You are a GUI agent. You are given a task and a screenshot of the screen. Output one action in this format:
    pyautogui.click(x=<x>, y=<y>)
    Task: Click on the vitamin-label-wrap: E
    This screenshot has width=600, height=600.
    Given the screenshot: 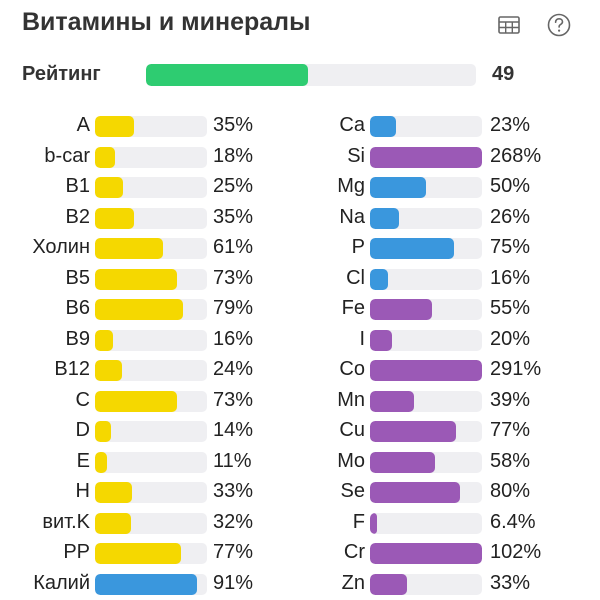 What is the action you would take?
    pyautogui.click(x=45, y=461)
    